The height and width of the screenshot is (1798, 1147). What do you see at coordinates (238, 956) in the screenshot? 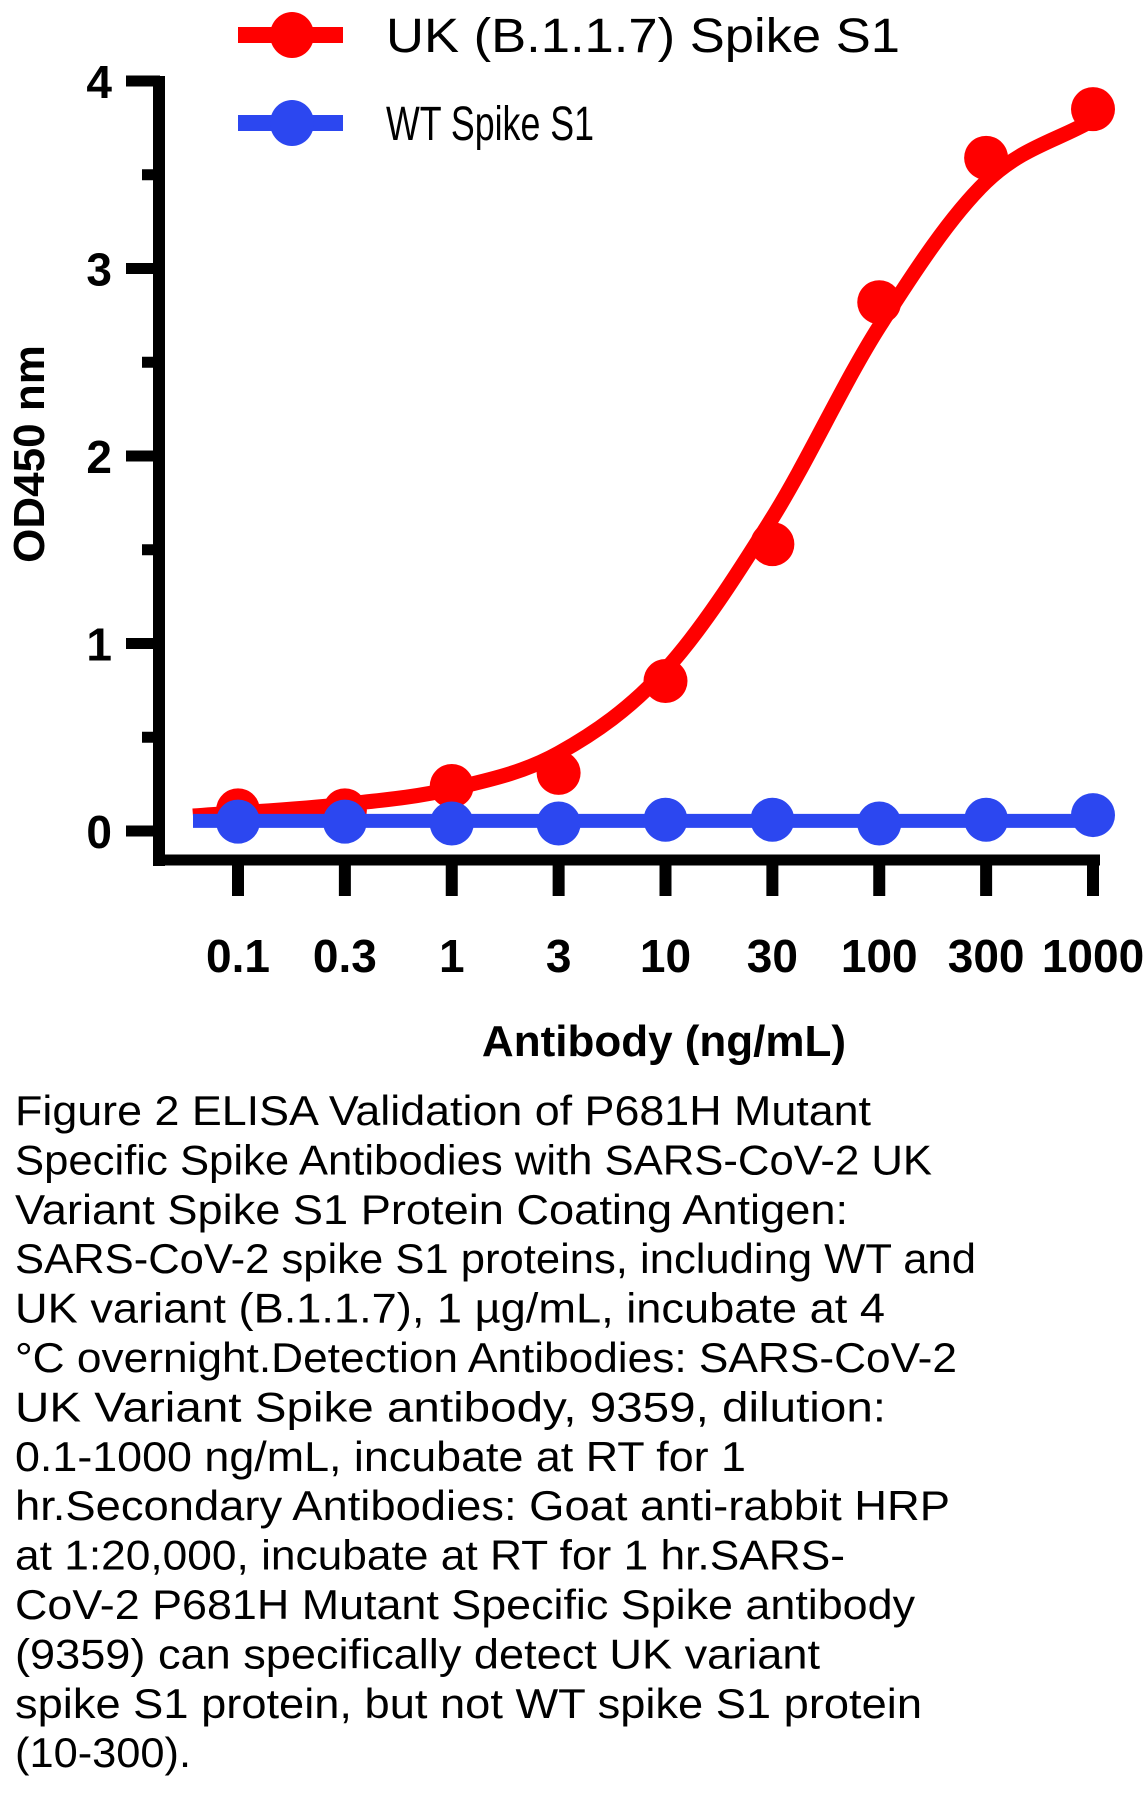
I see `x-tick-label: 0.1` at bounding box center [238, 956].